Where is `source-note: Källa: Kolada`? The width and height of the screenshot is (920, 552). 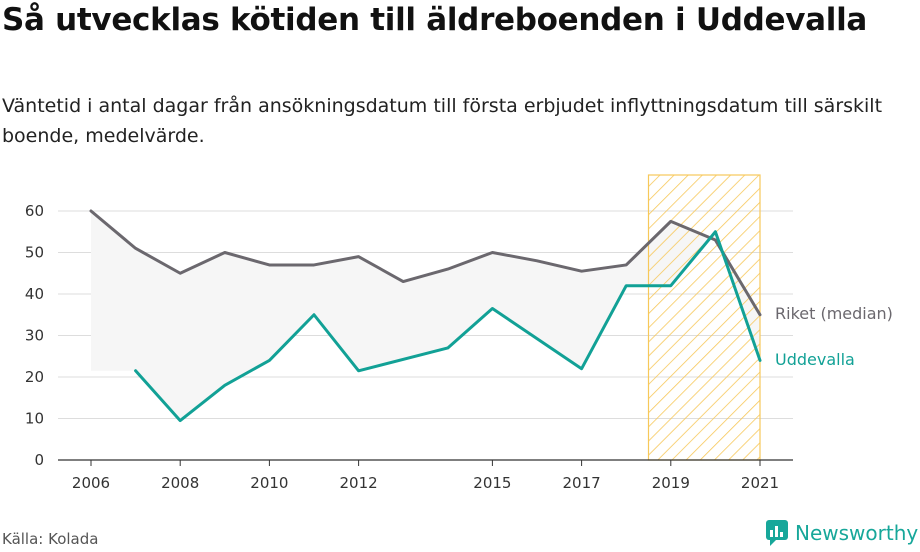 source-note: Källa: Kolada is located at coordinates (50, 539).